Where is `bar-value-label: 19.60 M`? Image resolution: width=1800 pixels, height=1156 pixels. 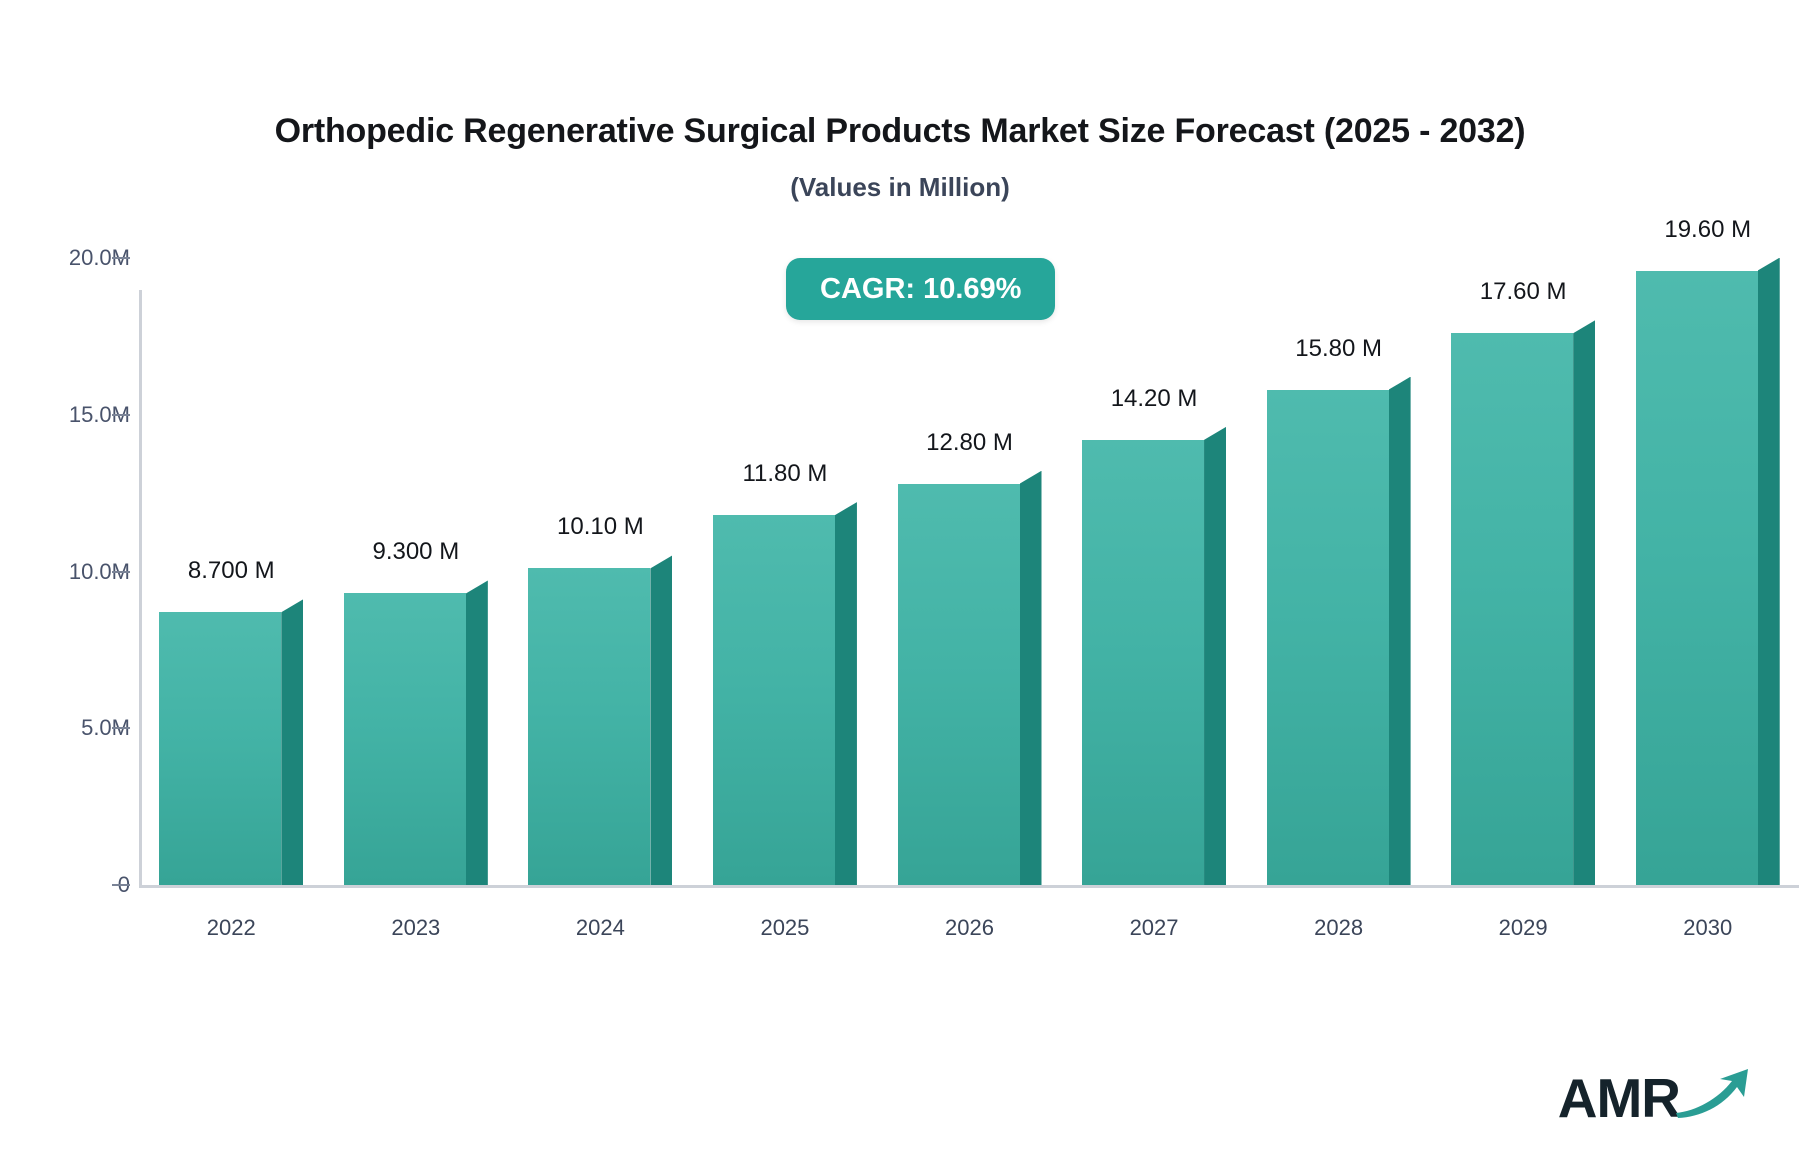 bar-value-label: 19.60 M is located at coordinates (1708, 229).